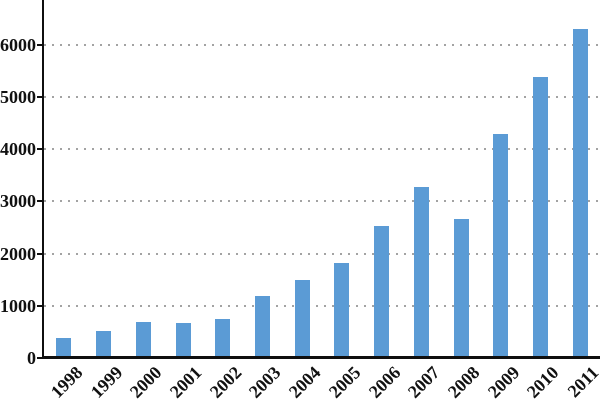  Describe the element at coordinates (344, 381) in the screenshot. I see `x-tick-label-2005: 2005` at that location.